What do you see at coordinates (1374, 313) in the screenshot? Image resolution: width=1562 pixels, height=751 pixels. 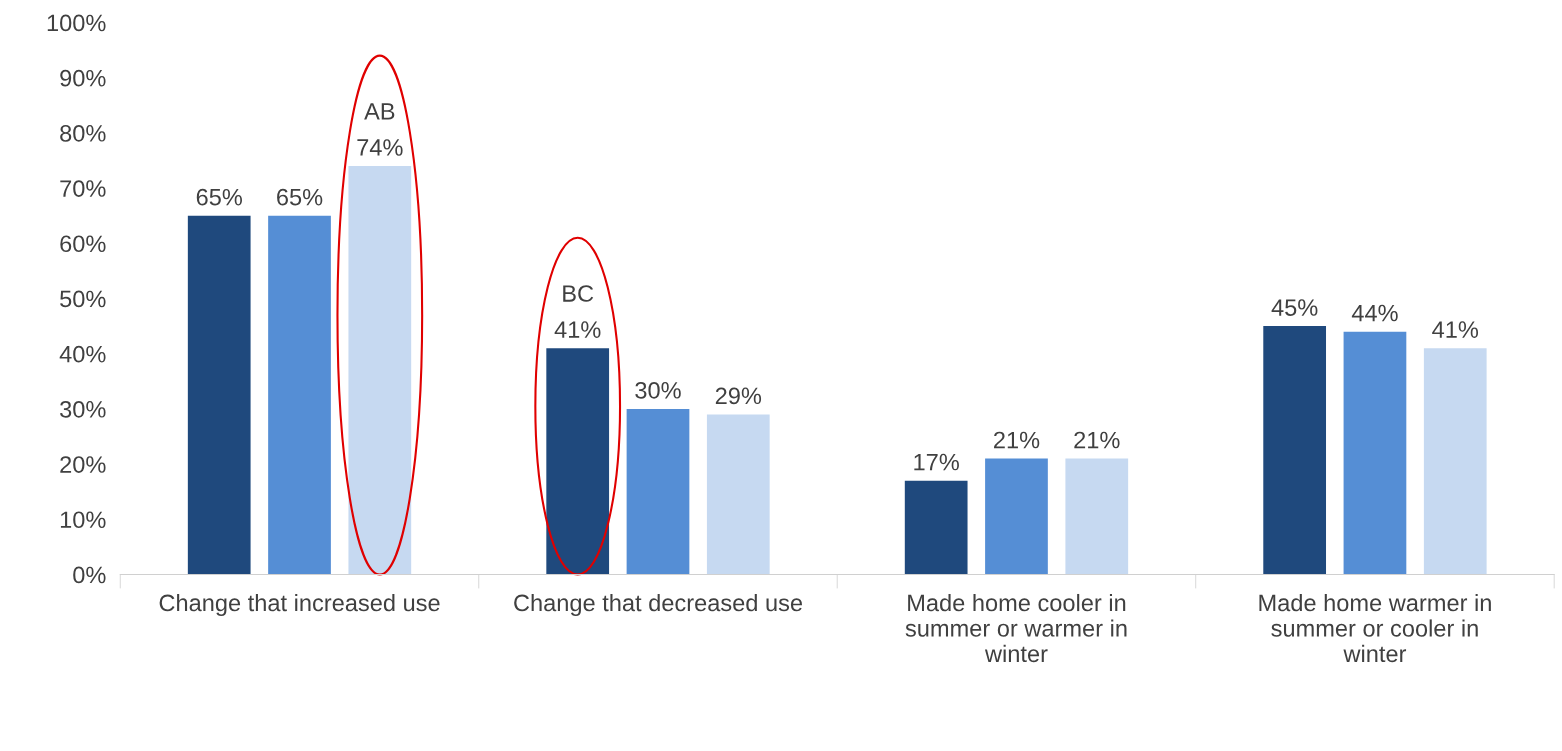 I see `data-label: 44%` at bounding box center [1374, 313].